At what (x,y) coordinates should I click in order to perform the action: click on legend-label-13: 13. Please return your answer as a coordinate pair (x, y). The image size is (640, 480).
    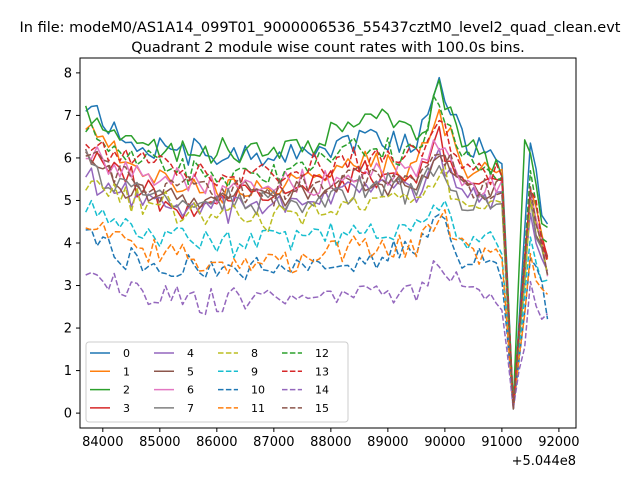
    Looking at the image, I should click on (322, 371).